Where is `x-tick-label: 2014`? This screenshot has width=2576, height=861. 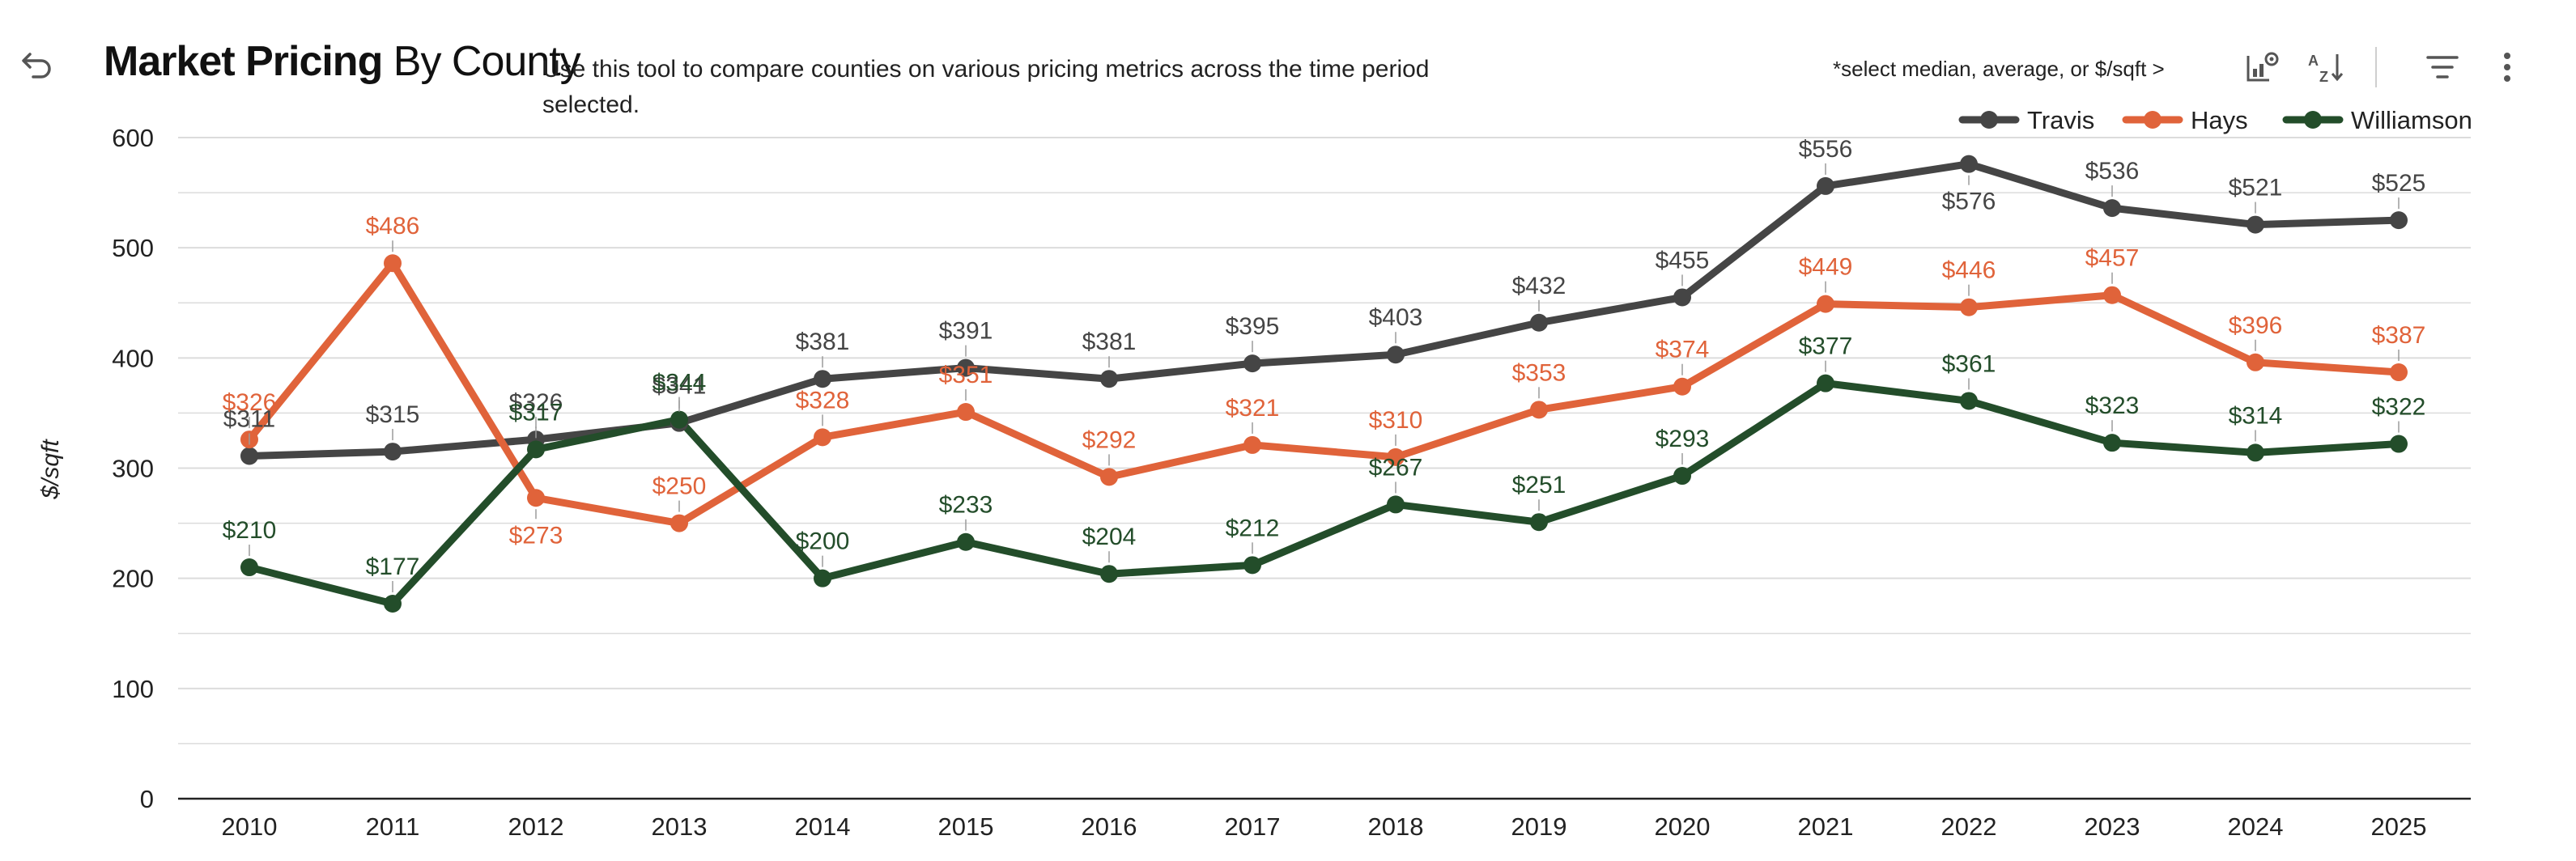
x-tick-label: 2014 is located at coordinates (823, 826).